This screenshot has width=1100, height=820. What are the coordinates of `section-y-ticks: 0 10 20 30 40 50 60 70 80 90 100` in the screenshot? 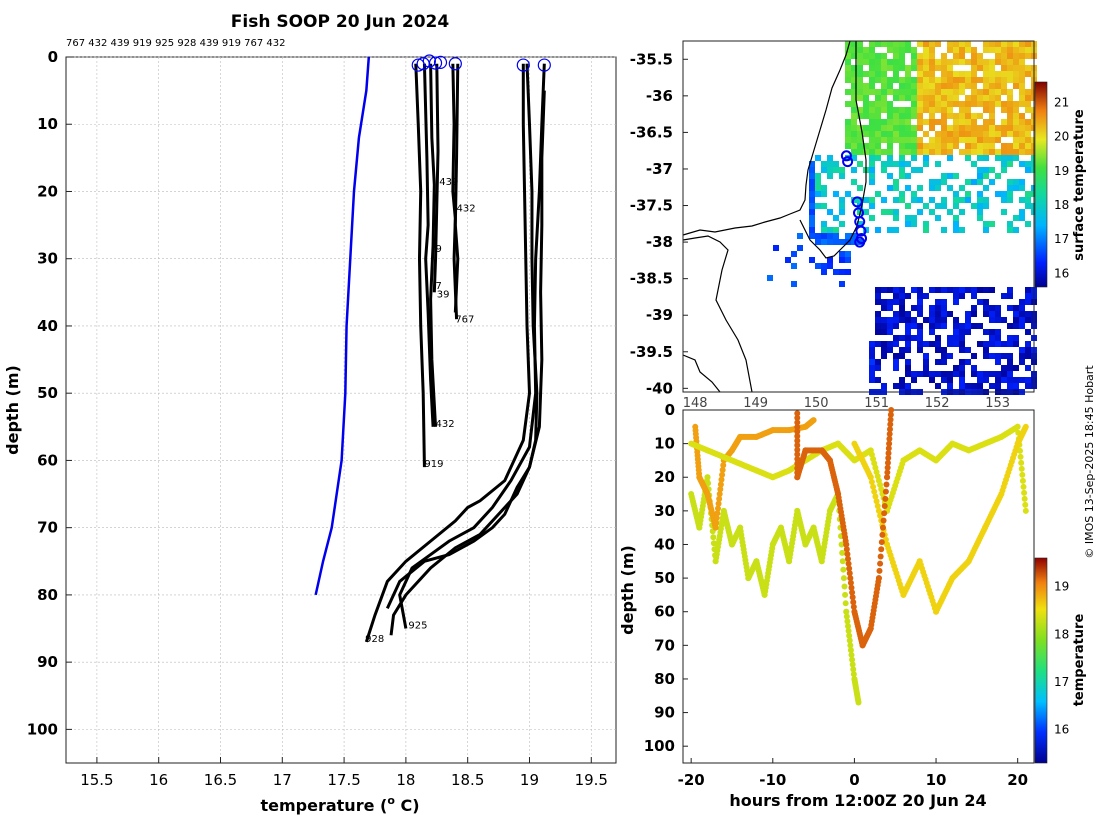 It's located at (666, 578).